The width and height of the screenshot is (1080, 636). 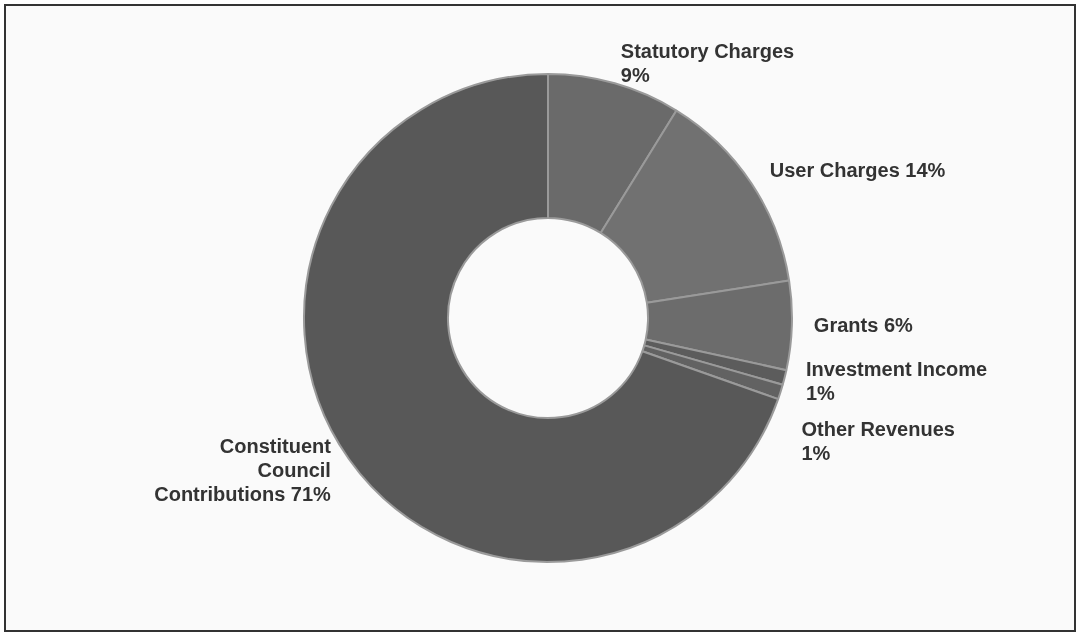 What do you see at coordinates (707, 50) in the screenshot?
I see `slice-label: Statutory Charges` at bounding box center [707, 50].